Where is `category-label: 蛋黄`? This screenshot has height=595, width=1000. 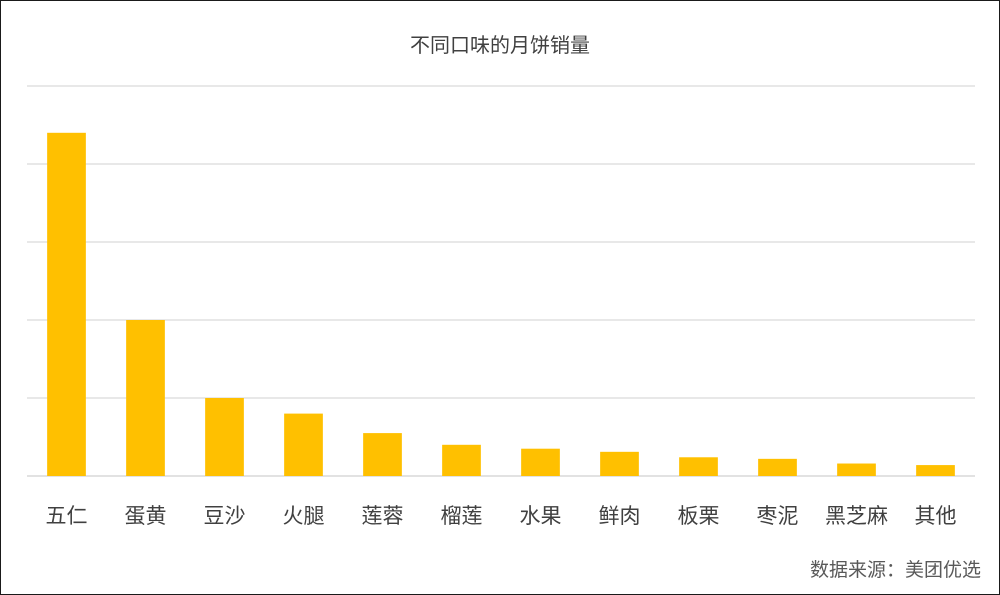 category-label: 蛋黄 is located at coordinates (146, 516).